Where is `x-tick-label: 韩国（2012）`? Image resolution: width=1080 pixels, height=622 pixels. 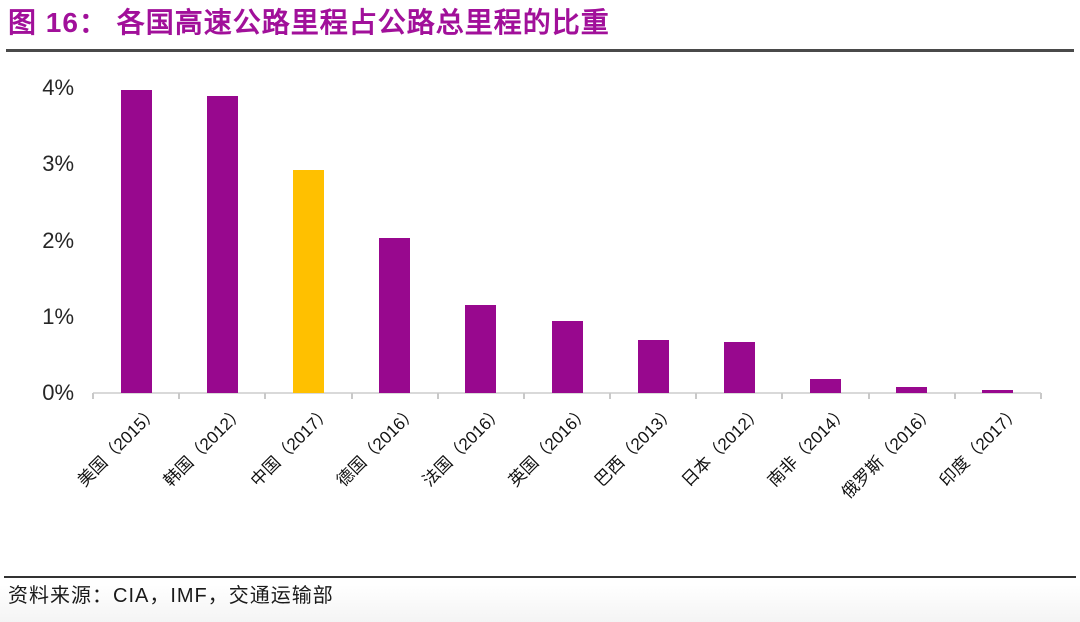
x-tick-label: 韩国（2012） is located at coordinates (204, 446).